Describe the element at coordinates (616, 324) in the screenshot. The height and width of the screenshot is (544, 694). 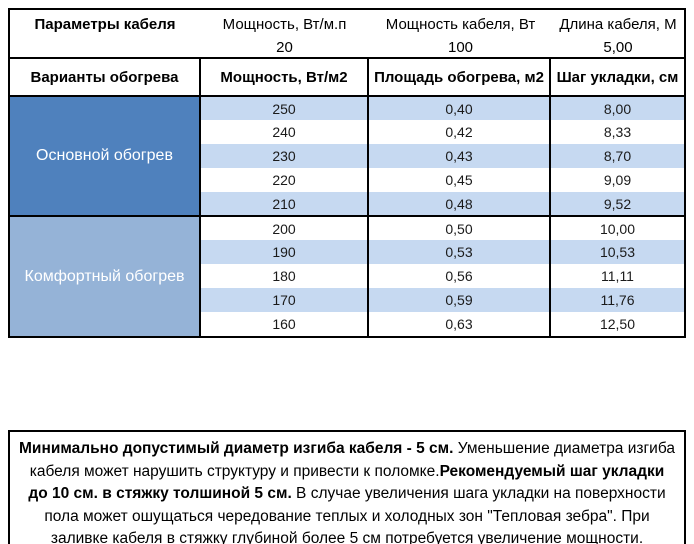
I see `data-cell: 12,50` at that location.